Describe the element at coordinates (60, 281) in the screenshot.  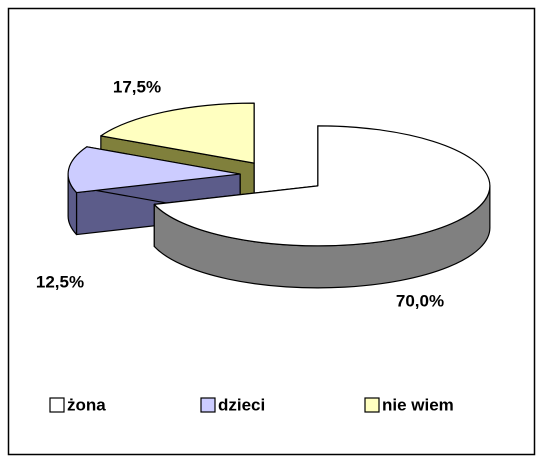
I see `data-label: 12,5%` at that location.